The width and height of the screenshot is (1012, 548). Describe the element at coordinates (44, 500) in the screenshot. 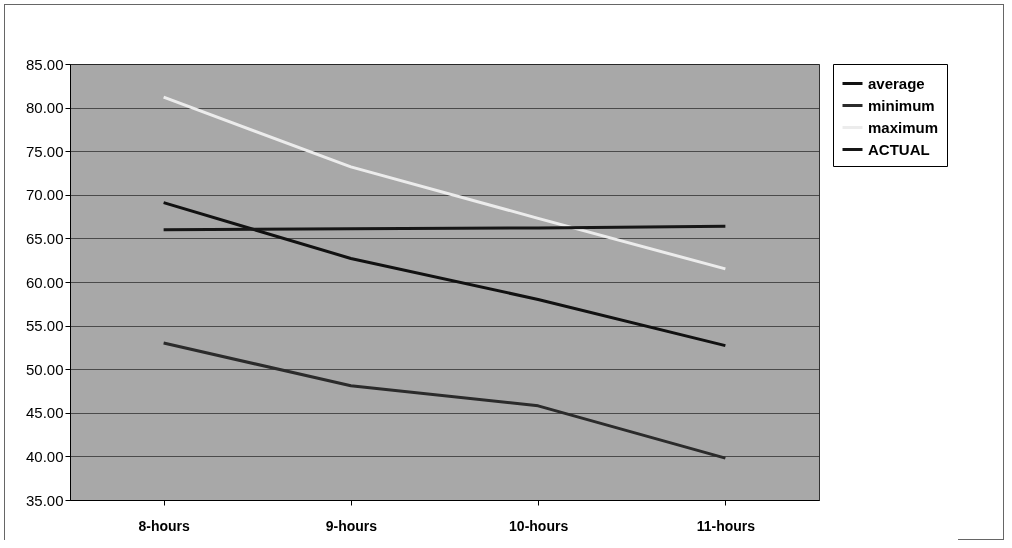

I see `y-tick-label: 35.00` at that location.